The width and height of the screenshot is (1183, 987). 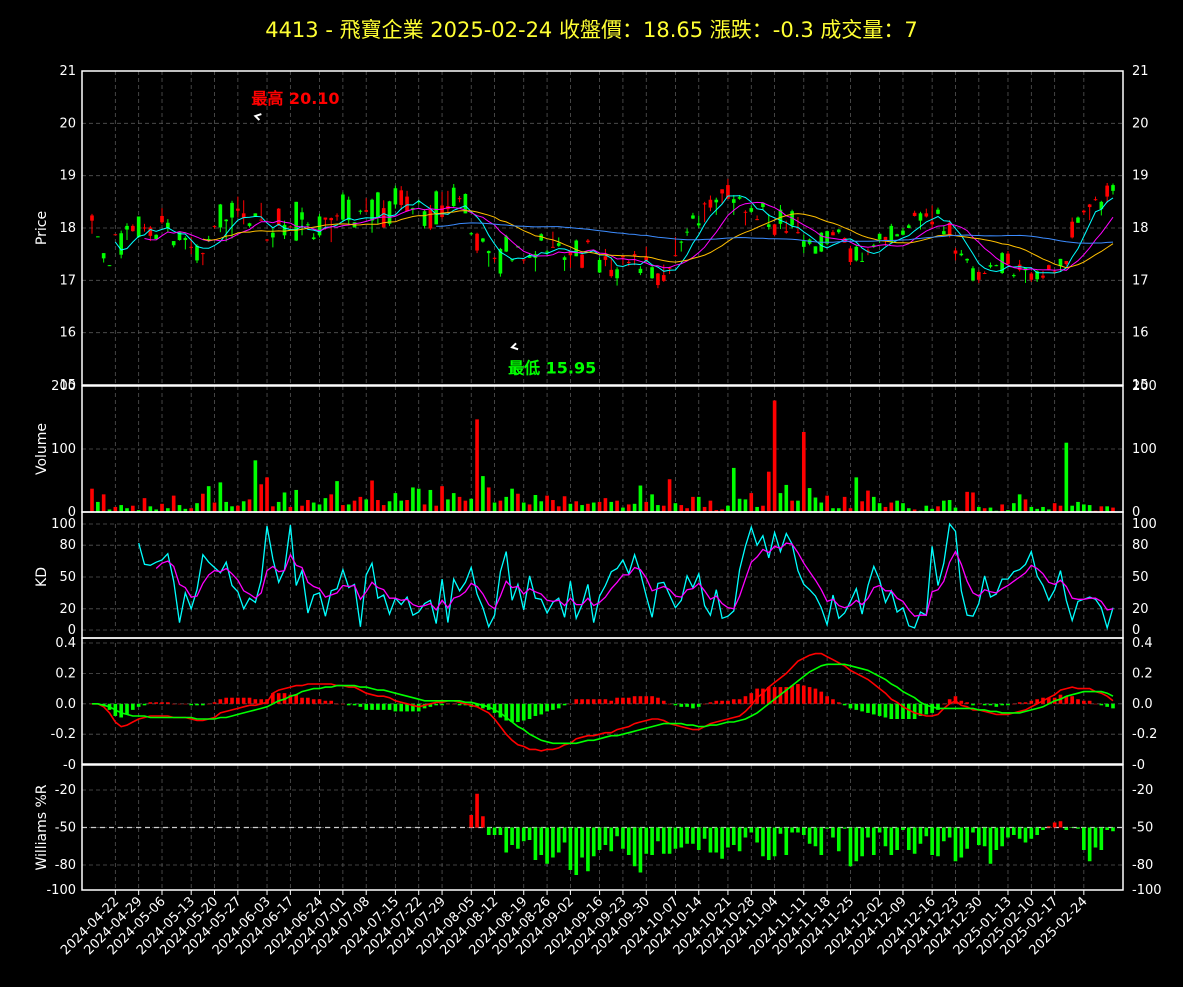 I want to click on price-ytick-left: 15, so click(x=67, y=385).